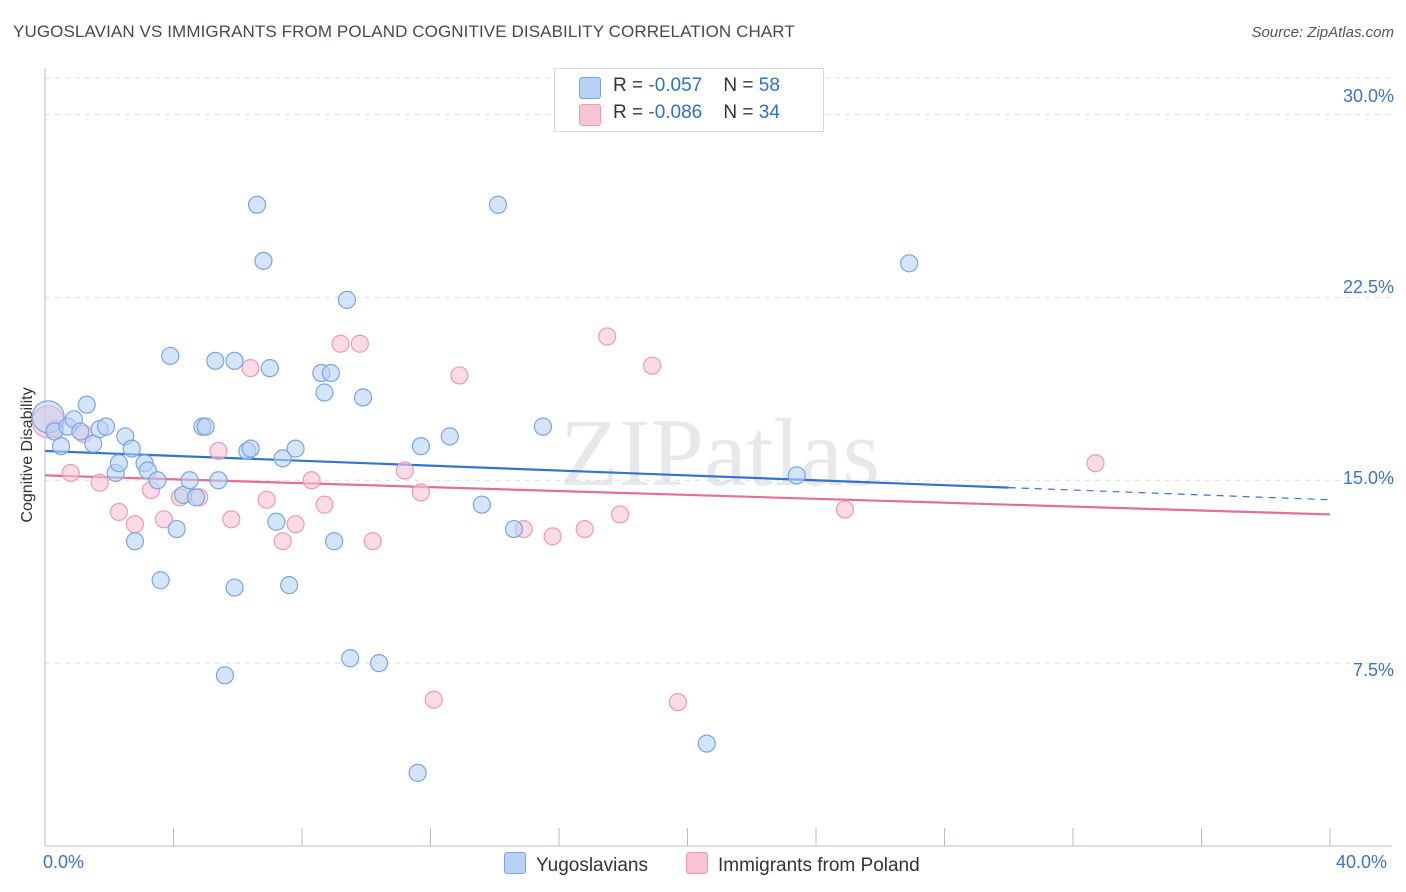 The image size is (1406, 892). Describe the element at coordinates (631, 112) in the screenshot. I see `legend-r-label: R =` at that location.